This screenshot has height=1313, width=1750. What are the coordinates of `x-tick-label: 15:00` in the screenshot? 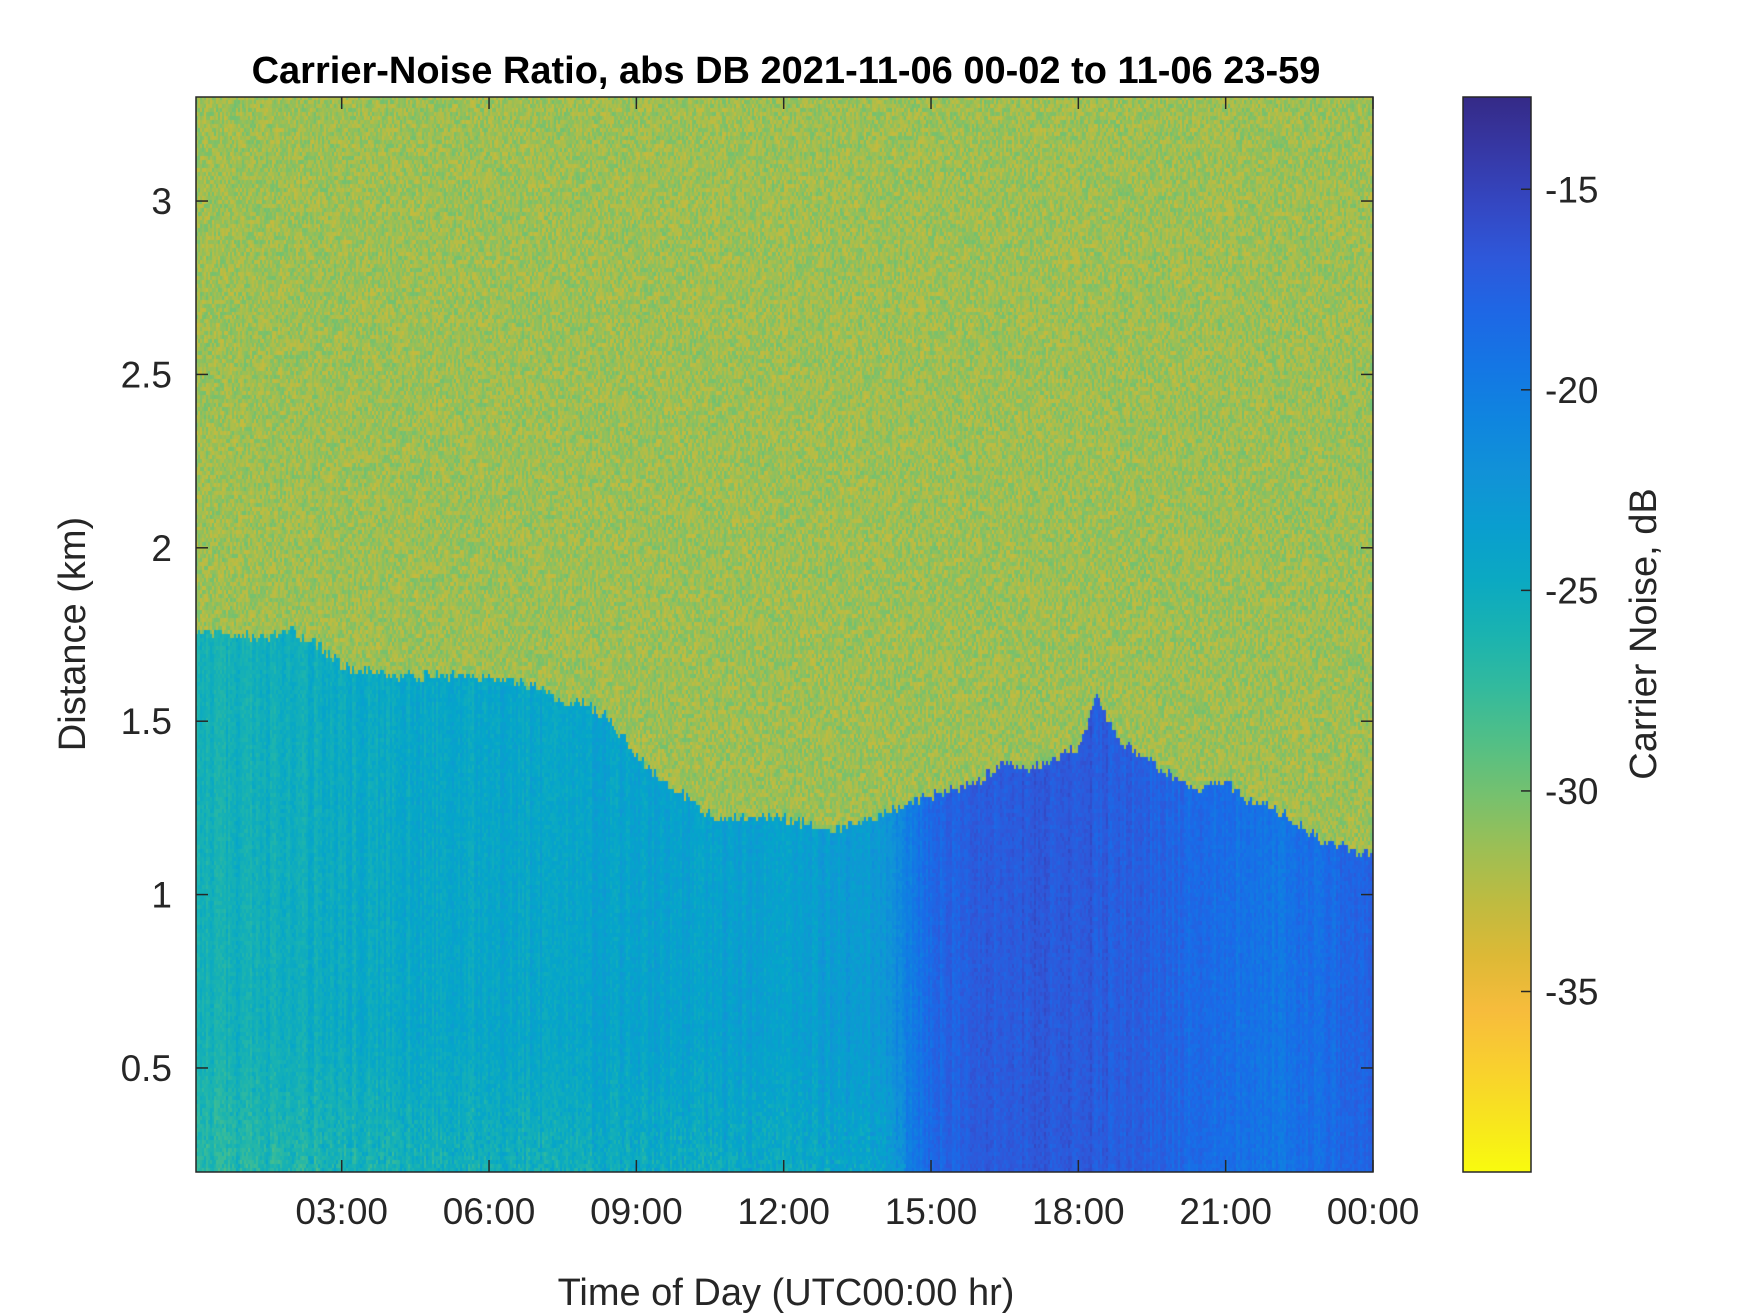 It's located at (931, 1211).